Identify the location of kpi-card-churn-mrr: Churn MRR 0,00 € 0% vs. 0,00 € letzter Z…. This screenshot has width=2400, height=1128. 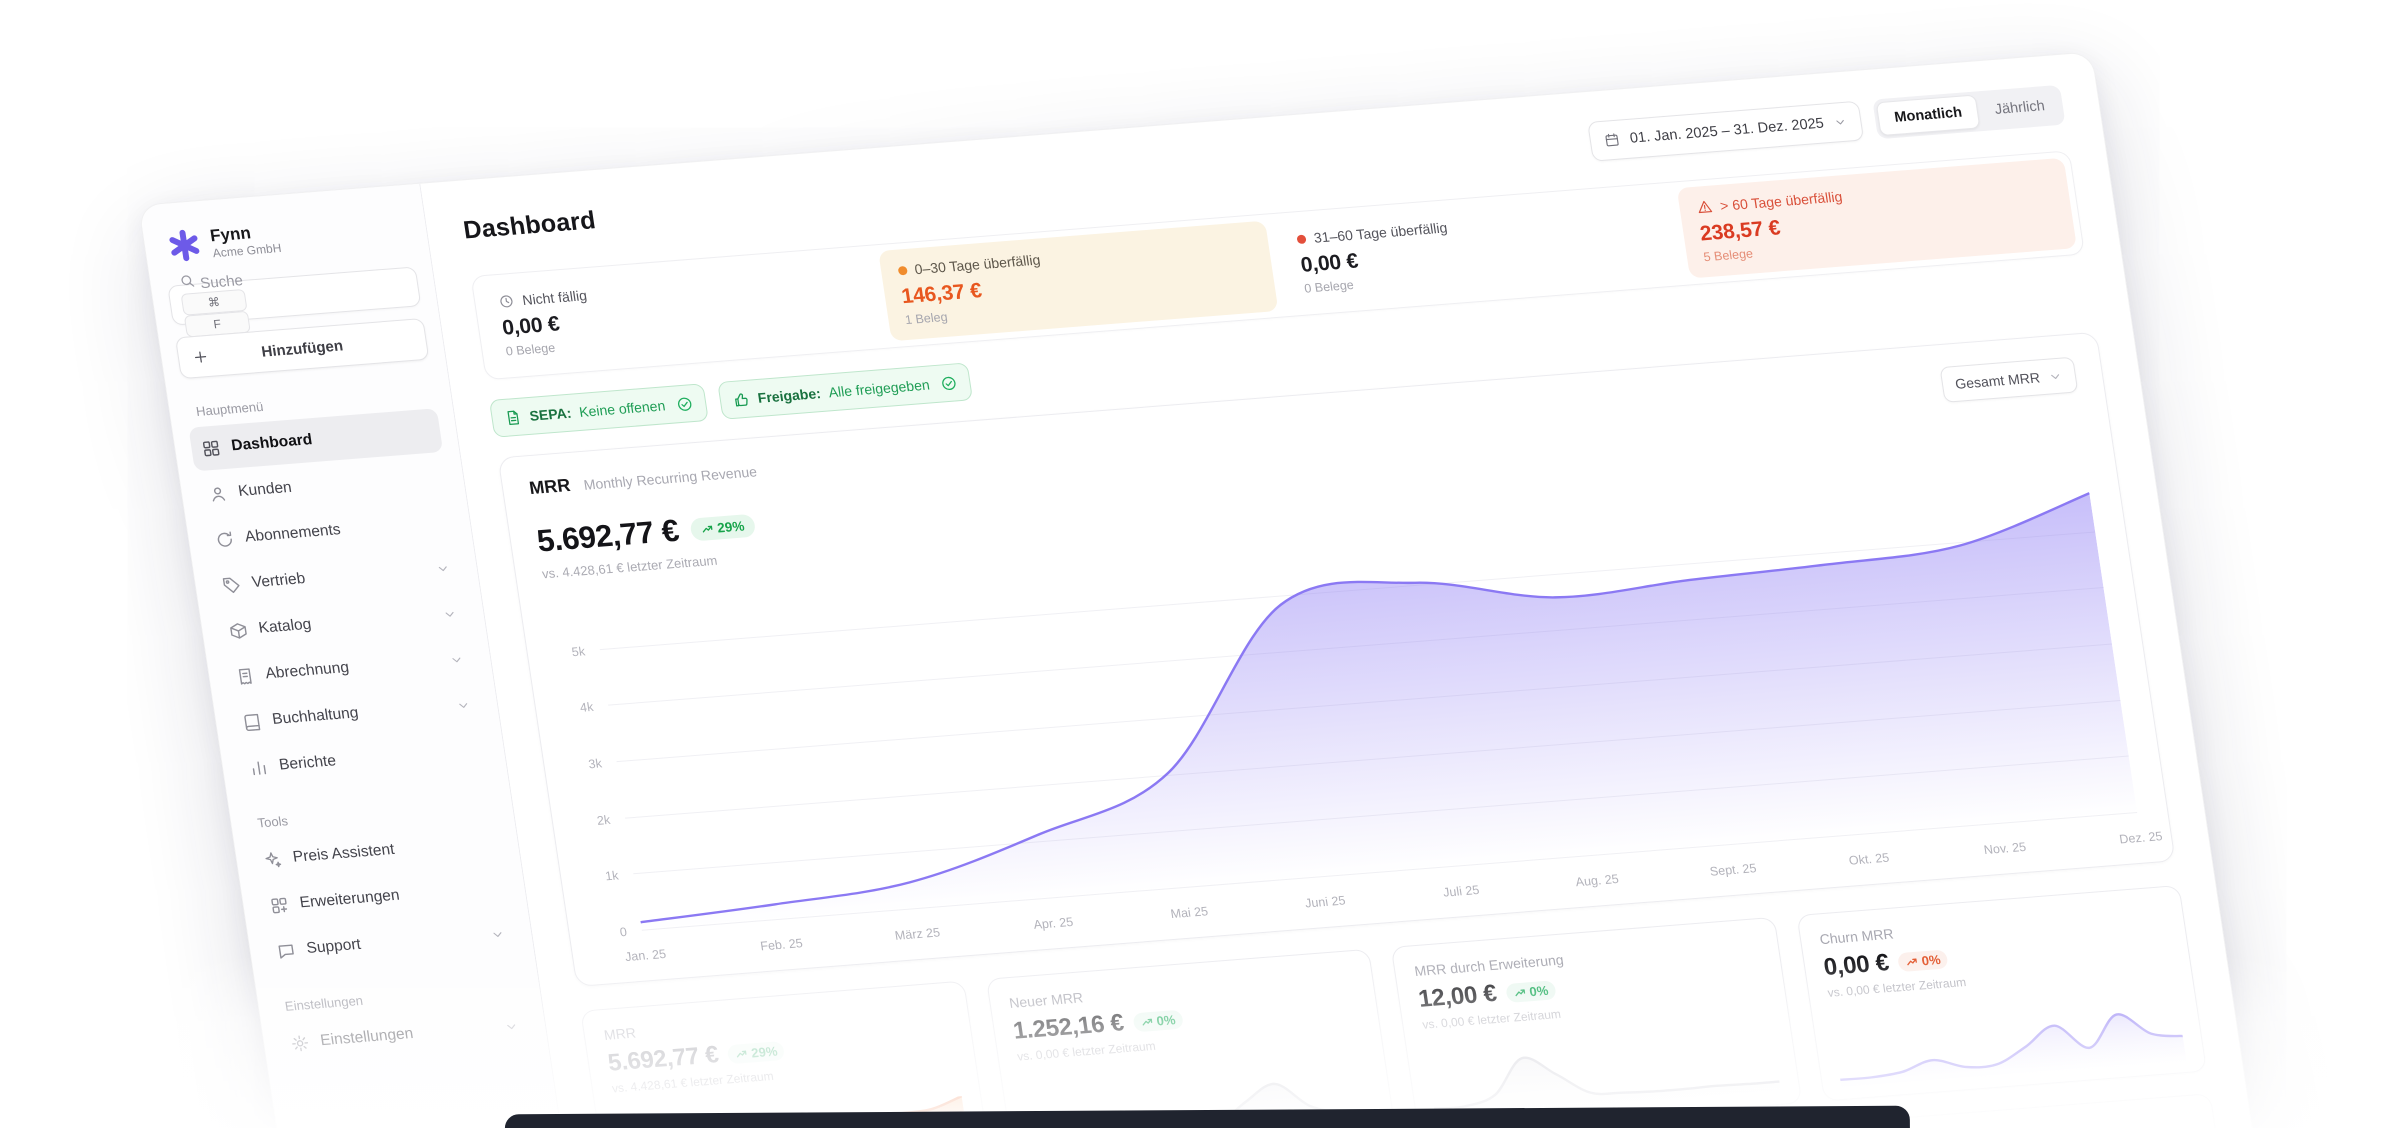
(2001, 993).